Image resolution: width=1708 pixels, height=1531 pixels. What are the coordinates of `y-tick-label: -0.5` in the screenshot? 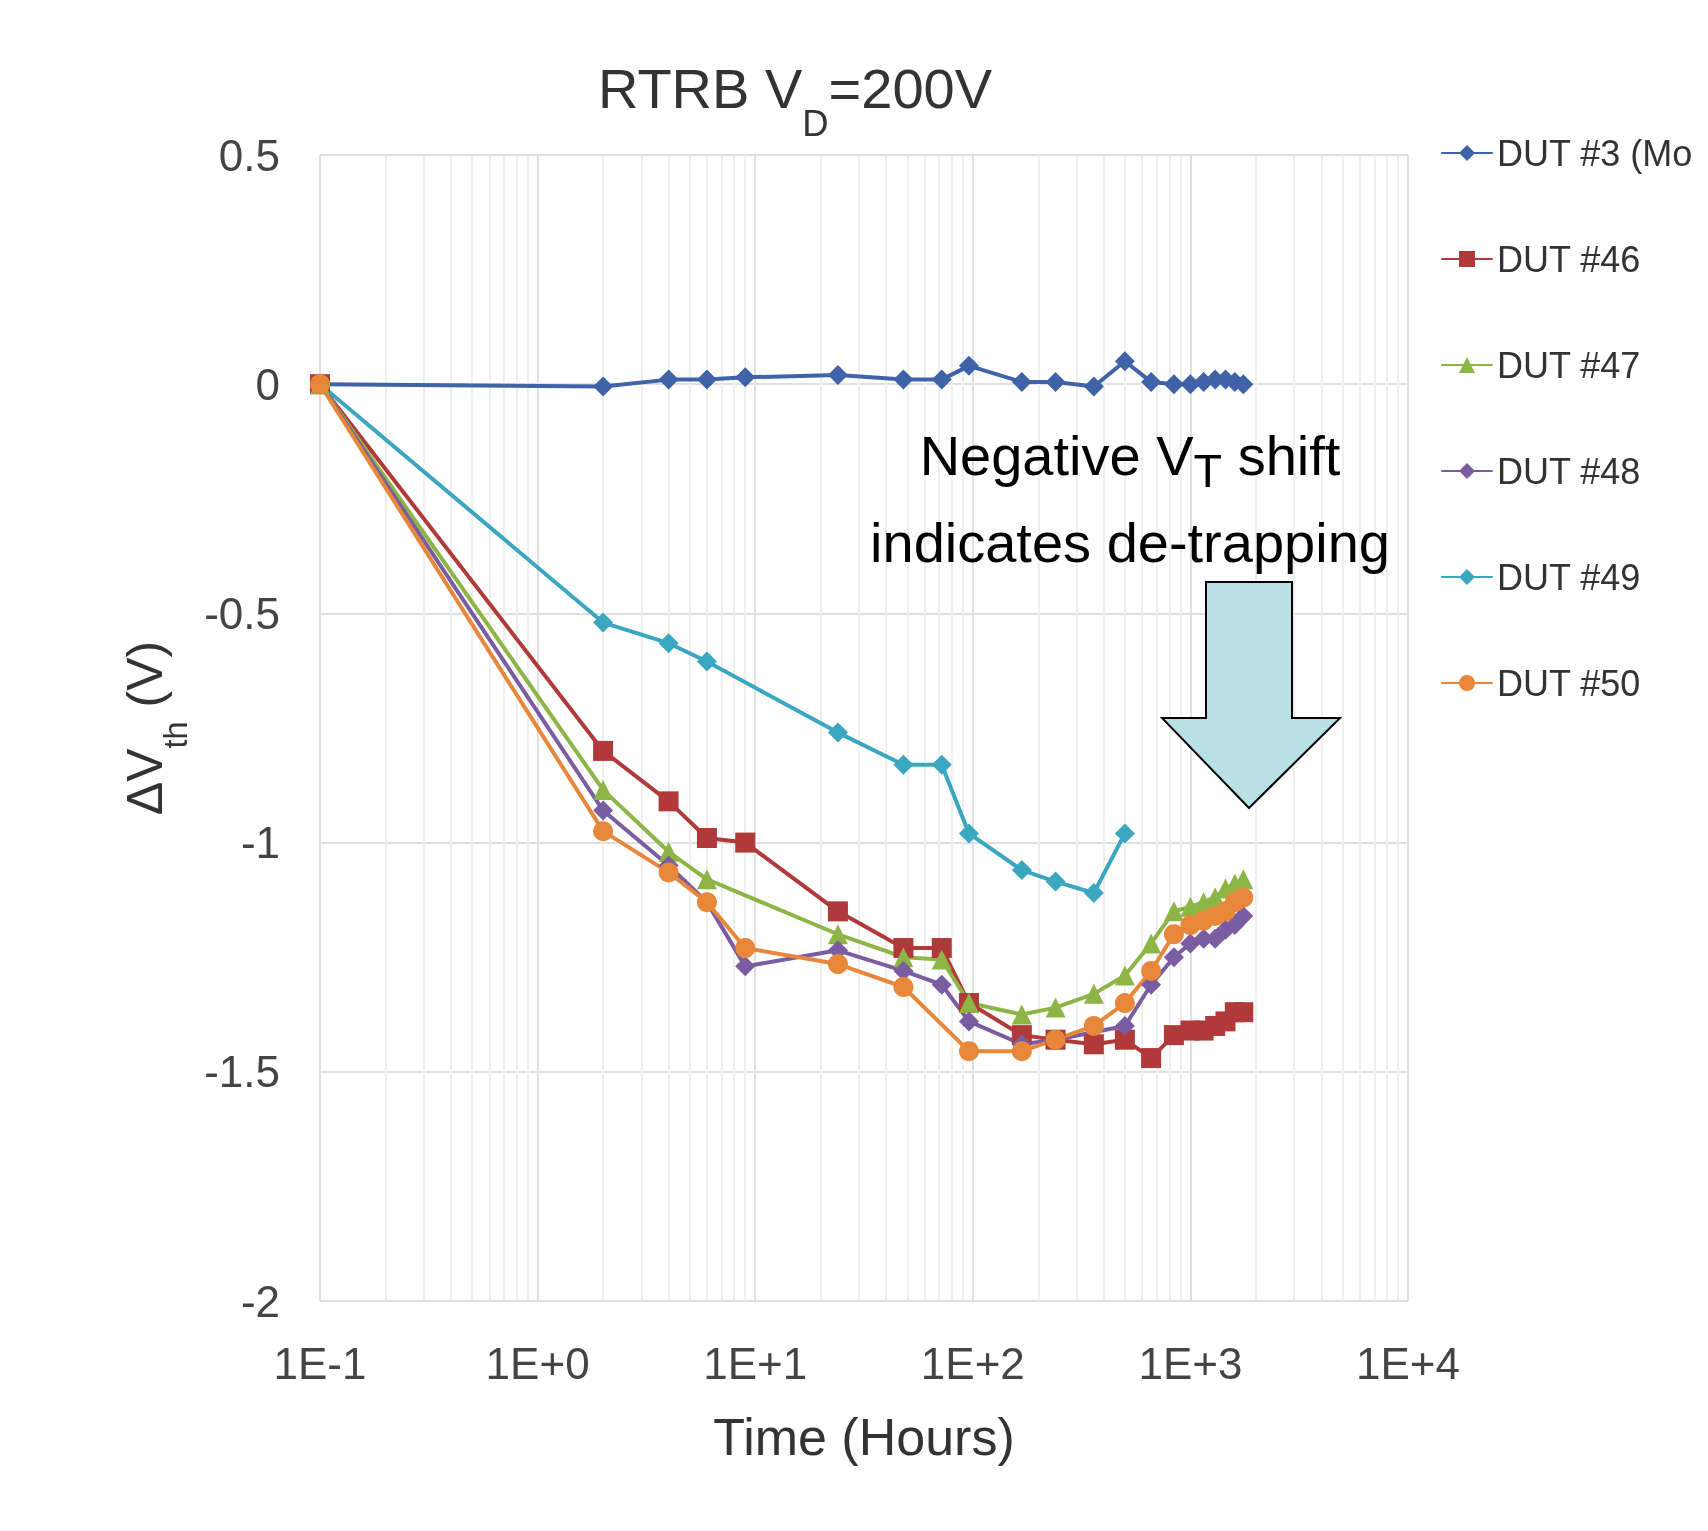 It's located at (242, 613).